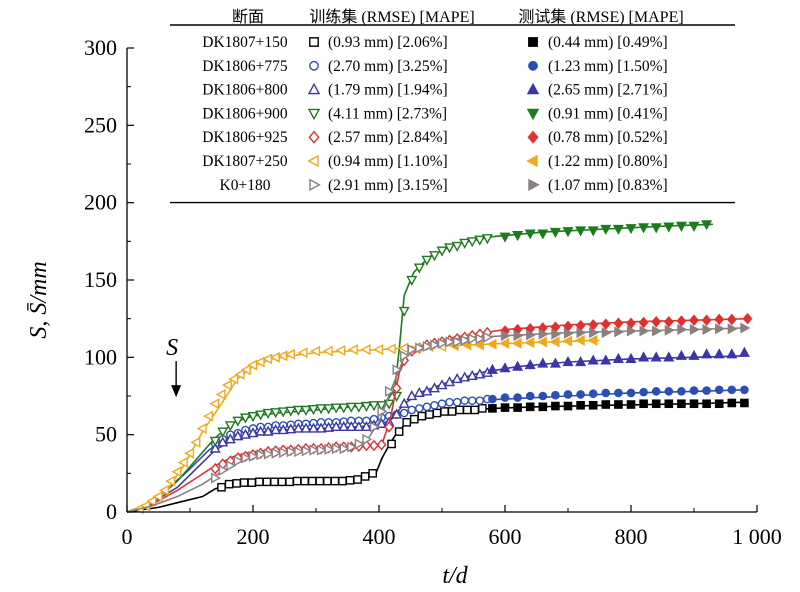  I want to click on y-tick-label: 200, so click(100, 202).